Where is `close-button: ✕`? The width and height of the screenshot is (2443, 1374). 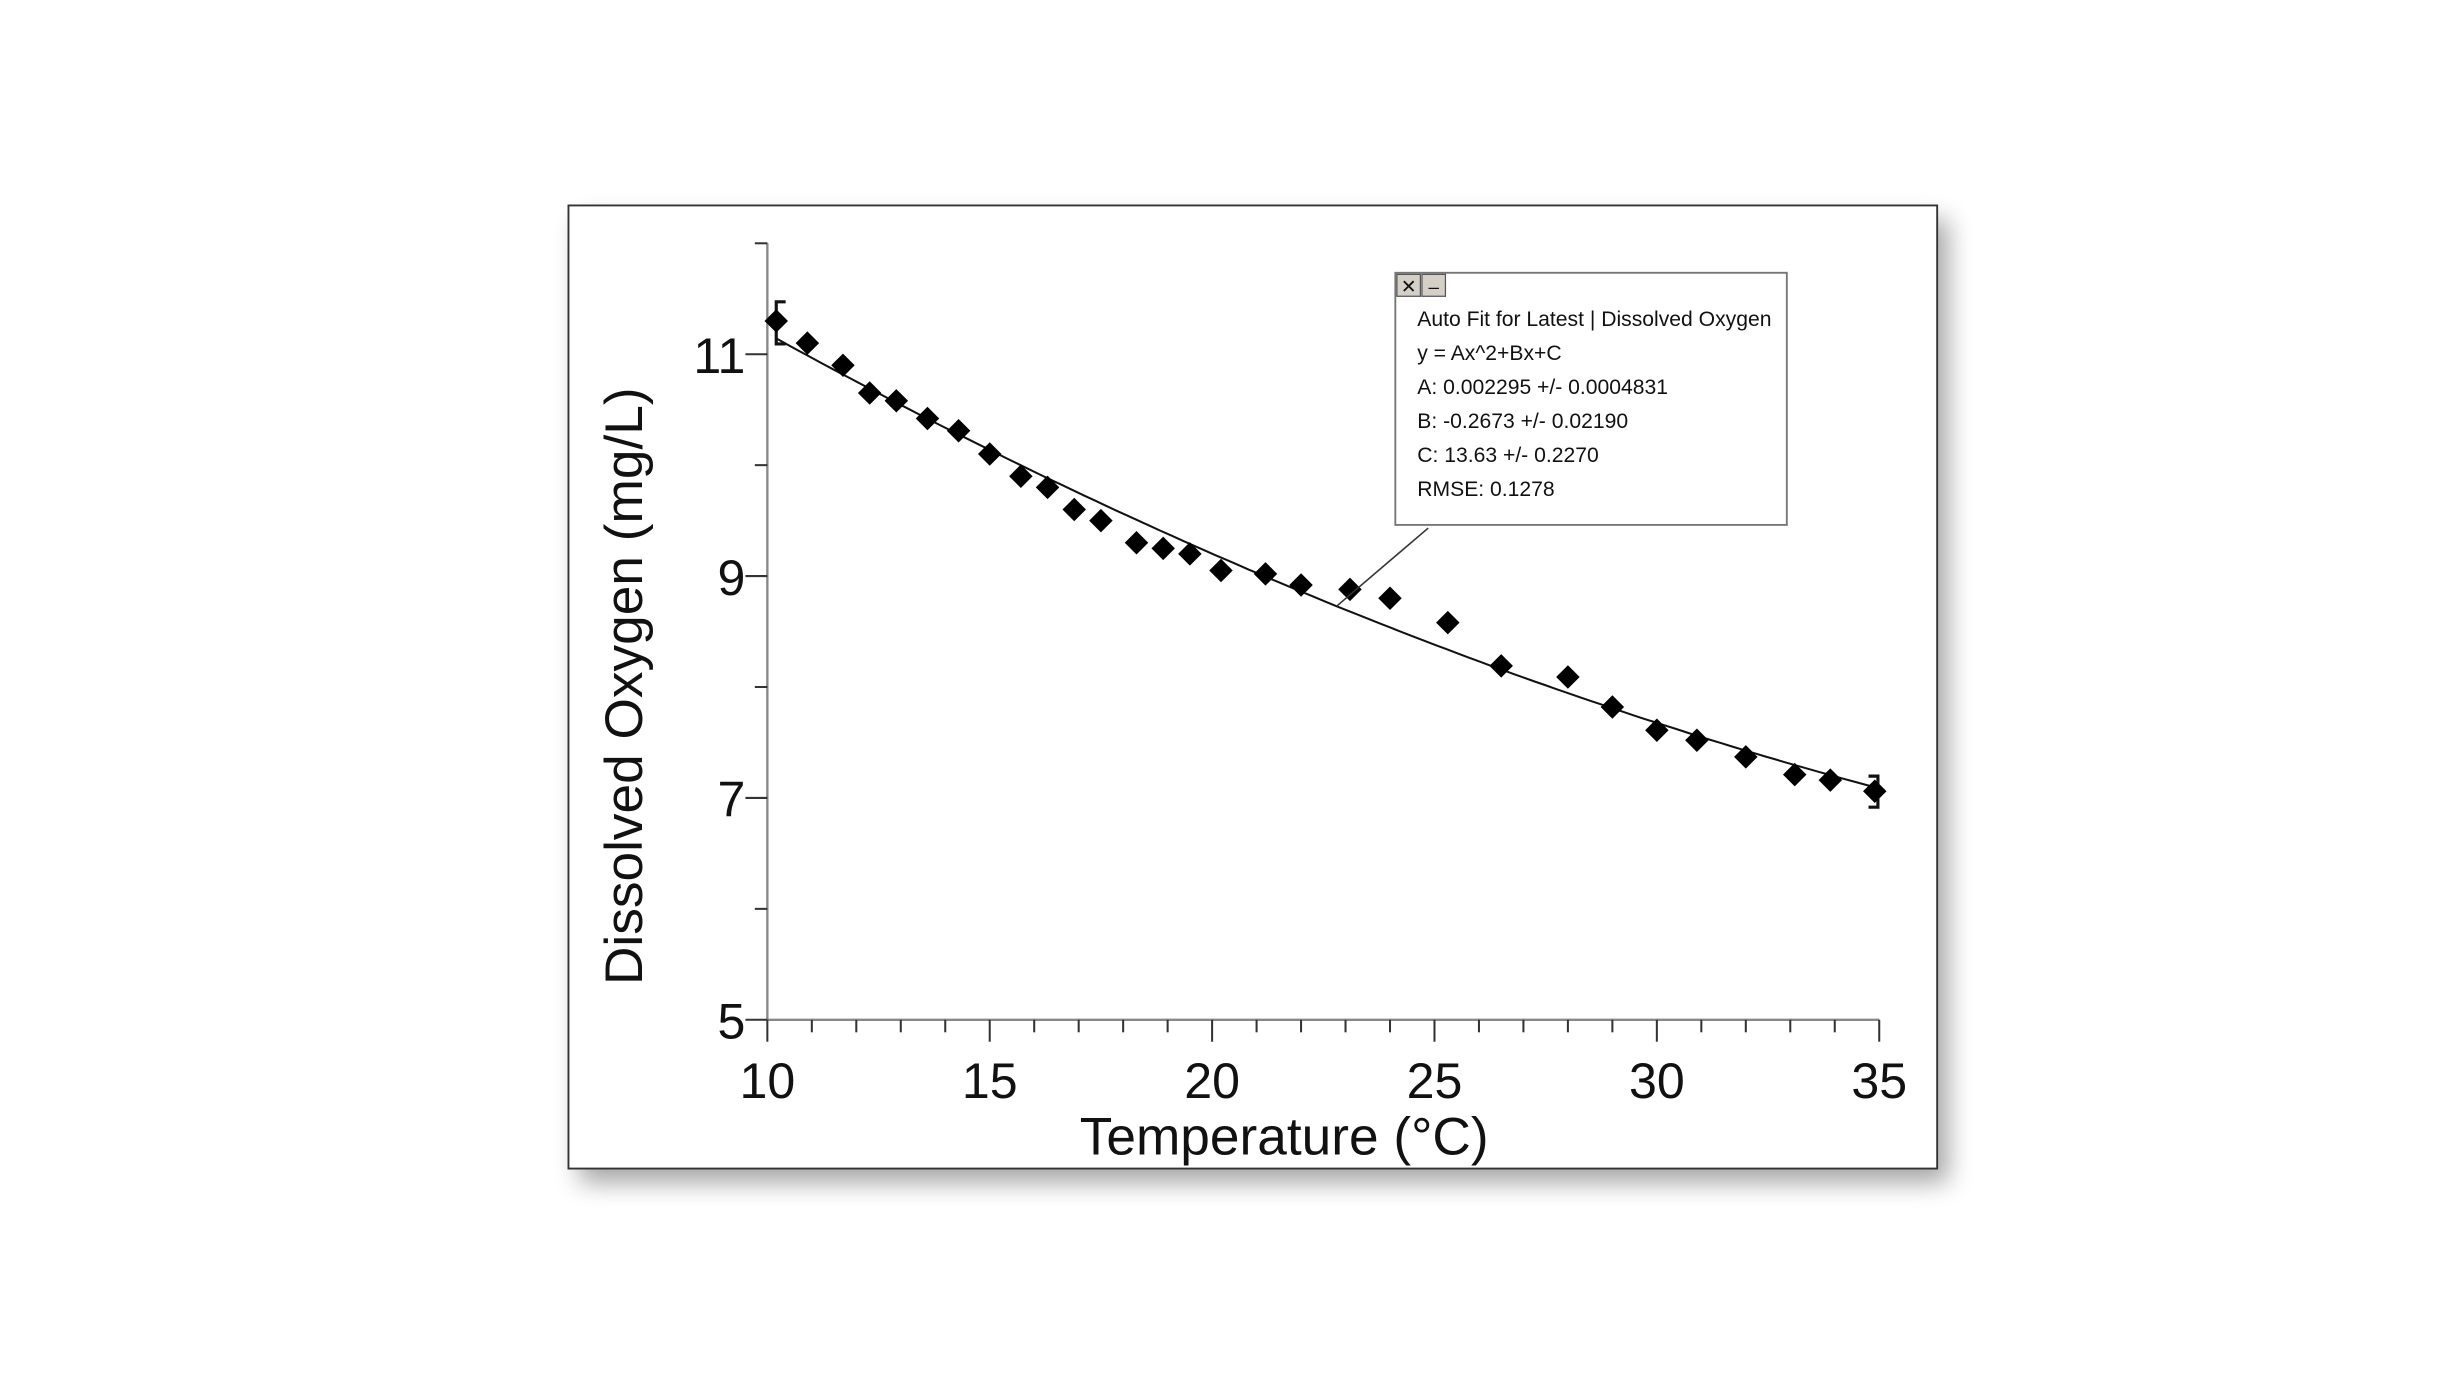
close-button: ✕ is located at coordinates (1409, 285).